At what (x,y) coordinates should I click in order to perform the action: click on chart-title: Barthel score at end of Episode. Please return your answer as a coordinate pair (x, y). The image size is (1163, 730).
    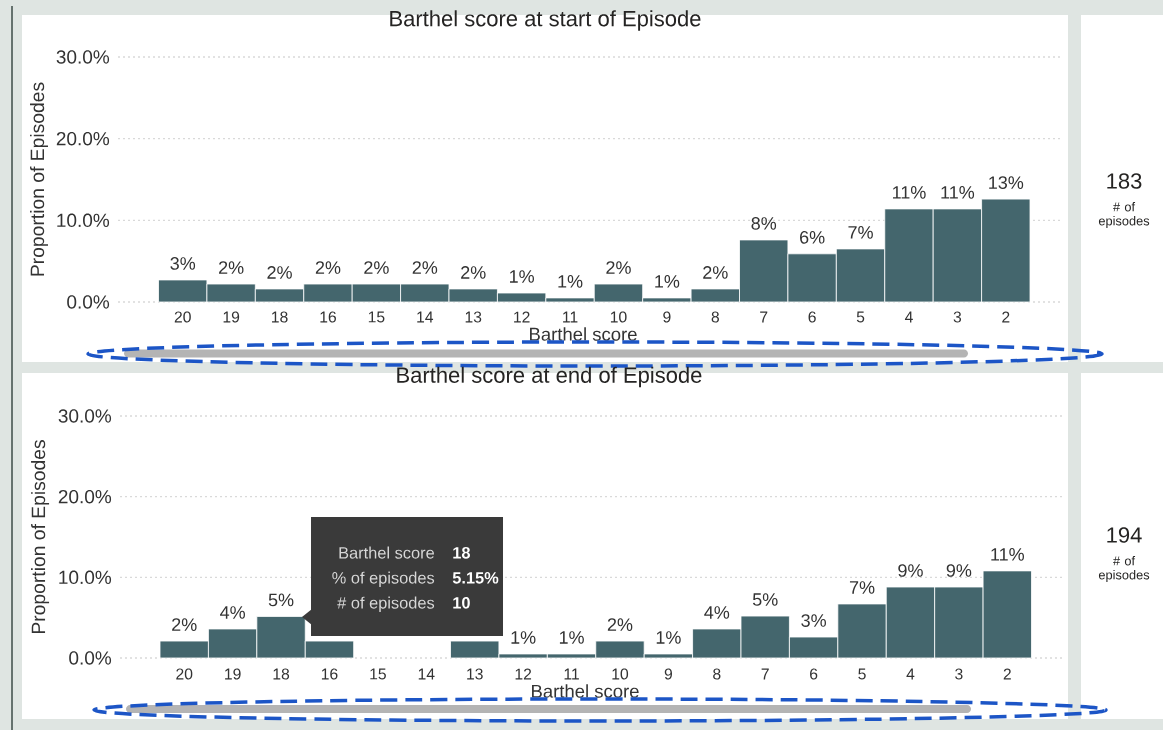
    Looking at the image, I should click on (549, 377).